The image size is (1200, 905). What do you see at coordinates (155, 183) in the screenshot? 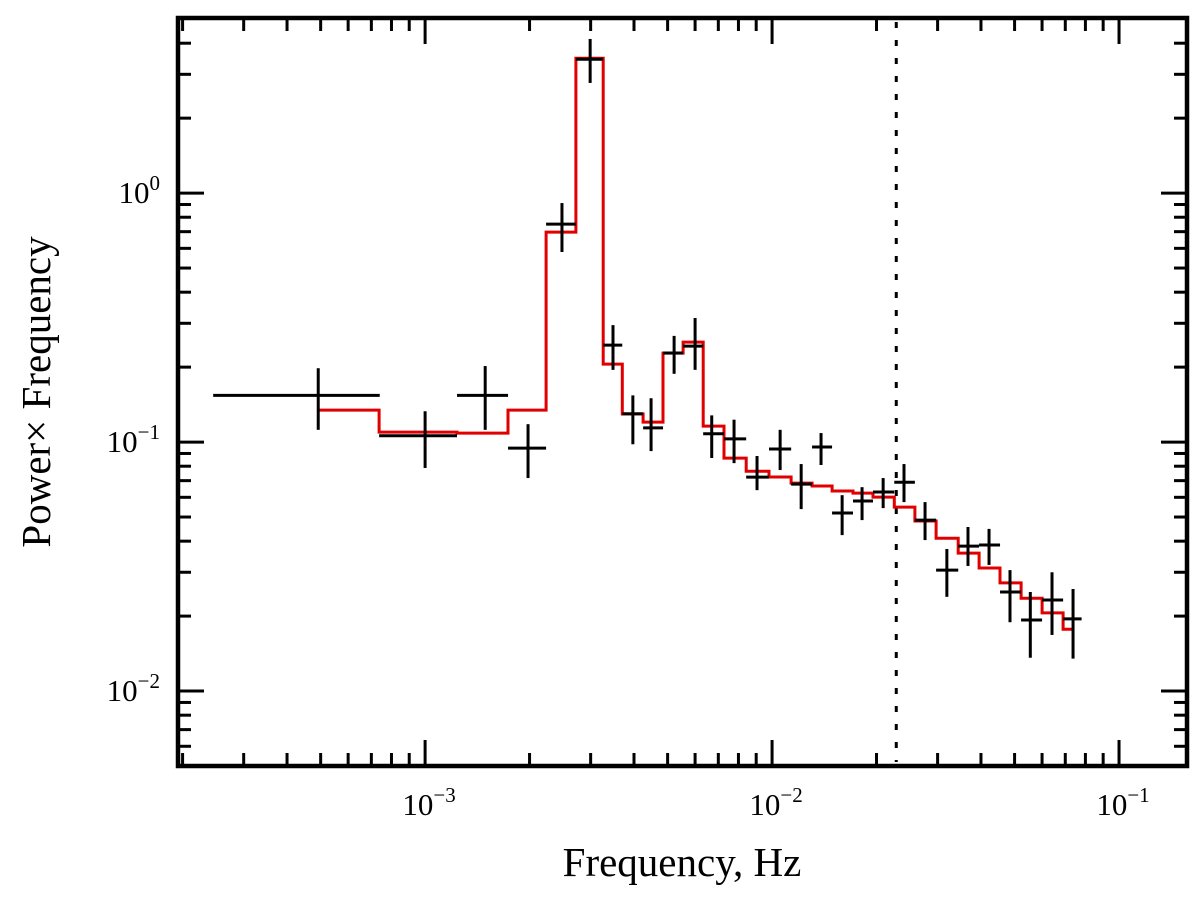
I see `tick-label-exponent: 0` at bounding box center [155, 183].